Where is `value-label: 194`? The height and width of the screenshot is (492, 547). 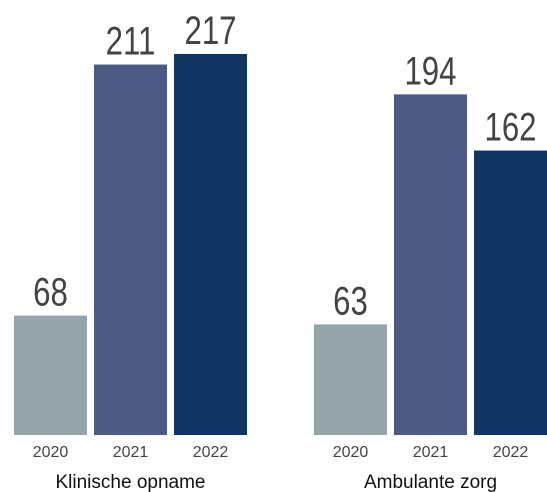 value-label: 194 is located at coordinates (430, 71).